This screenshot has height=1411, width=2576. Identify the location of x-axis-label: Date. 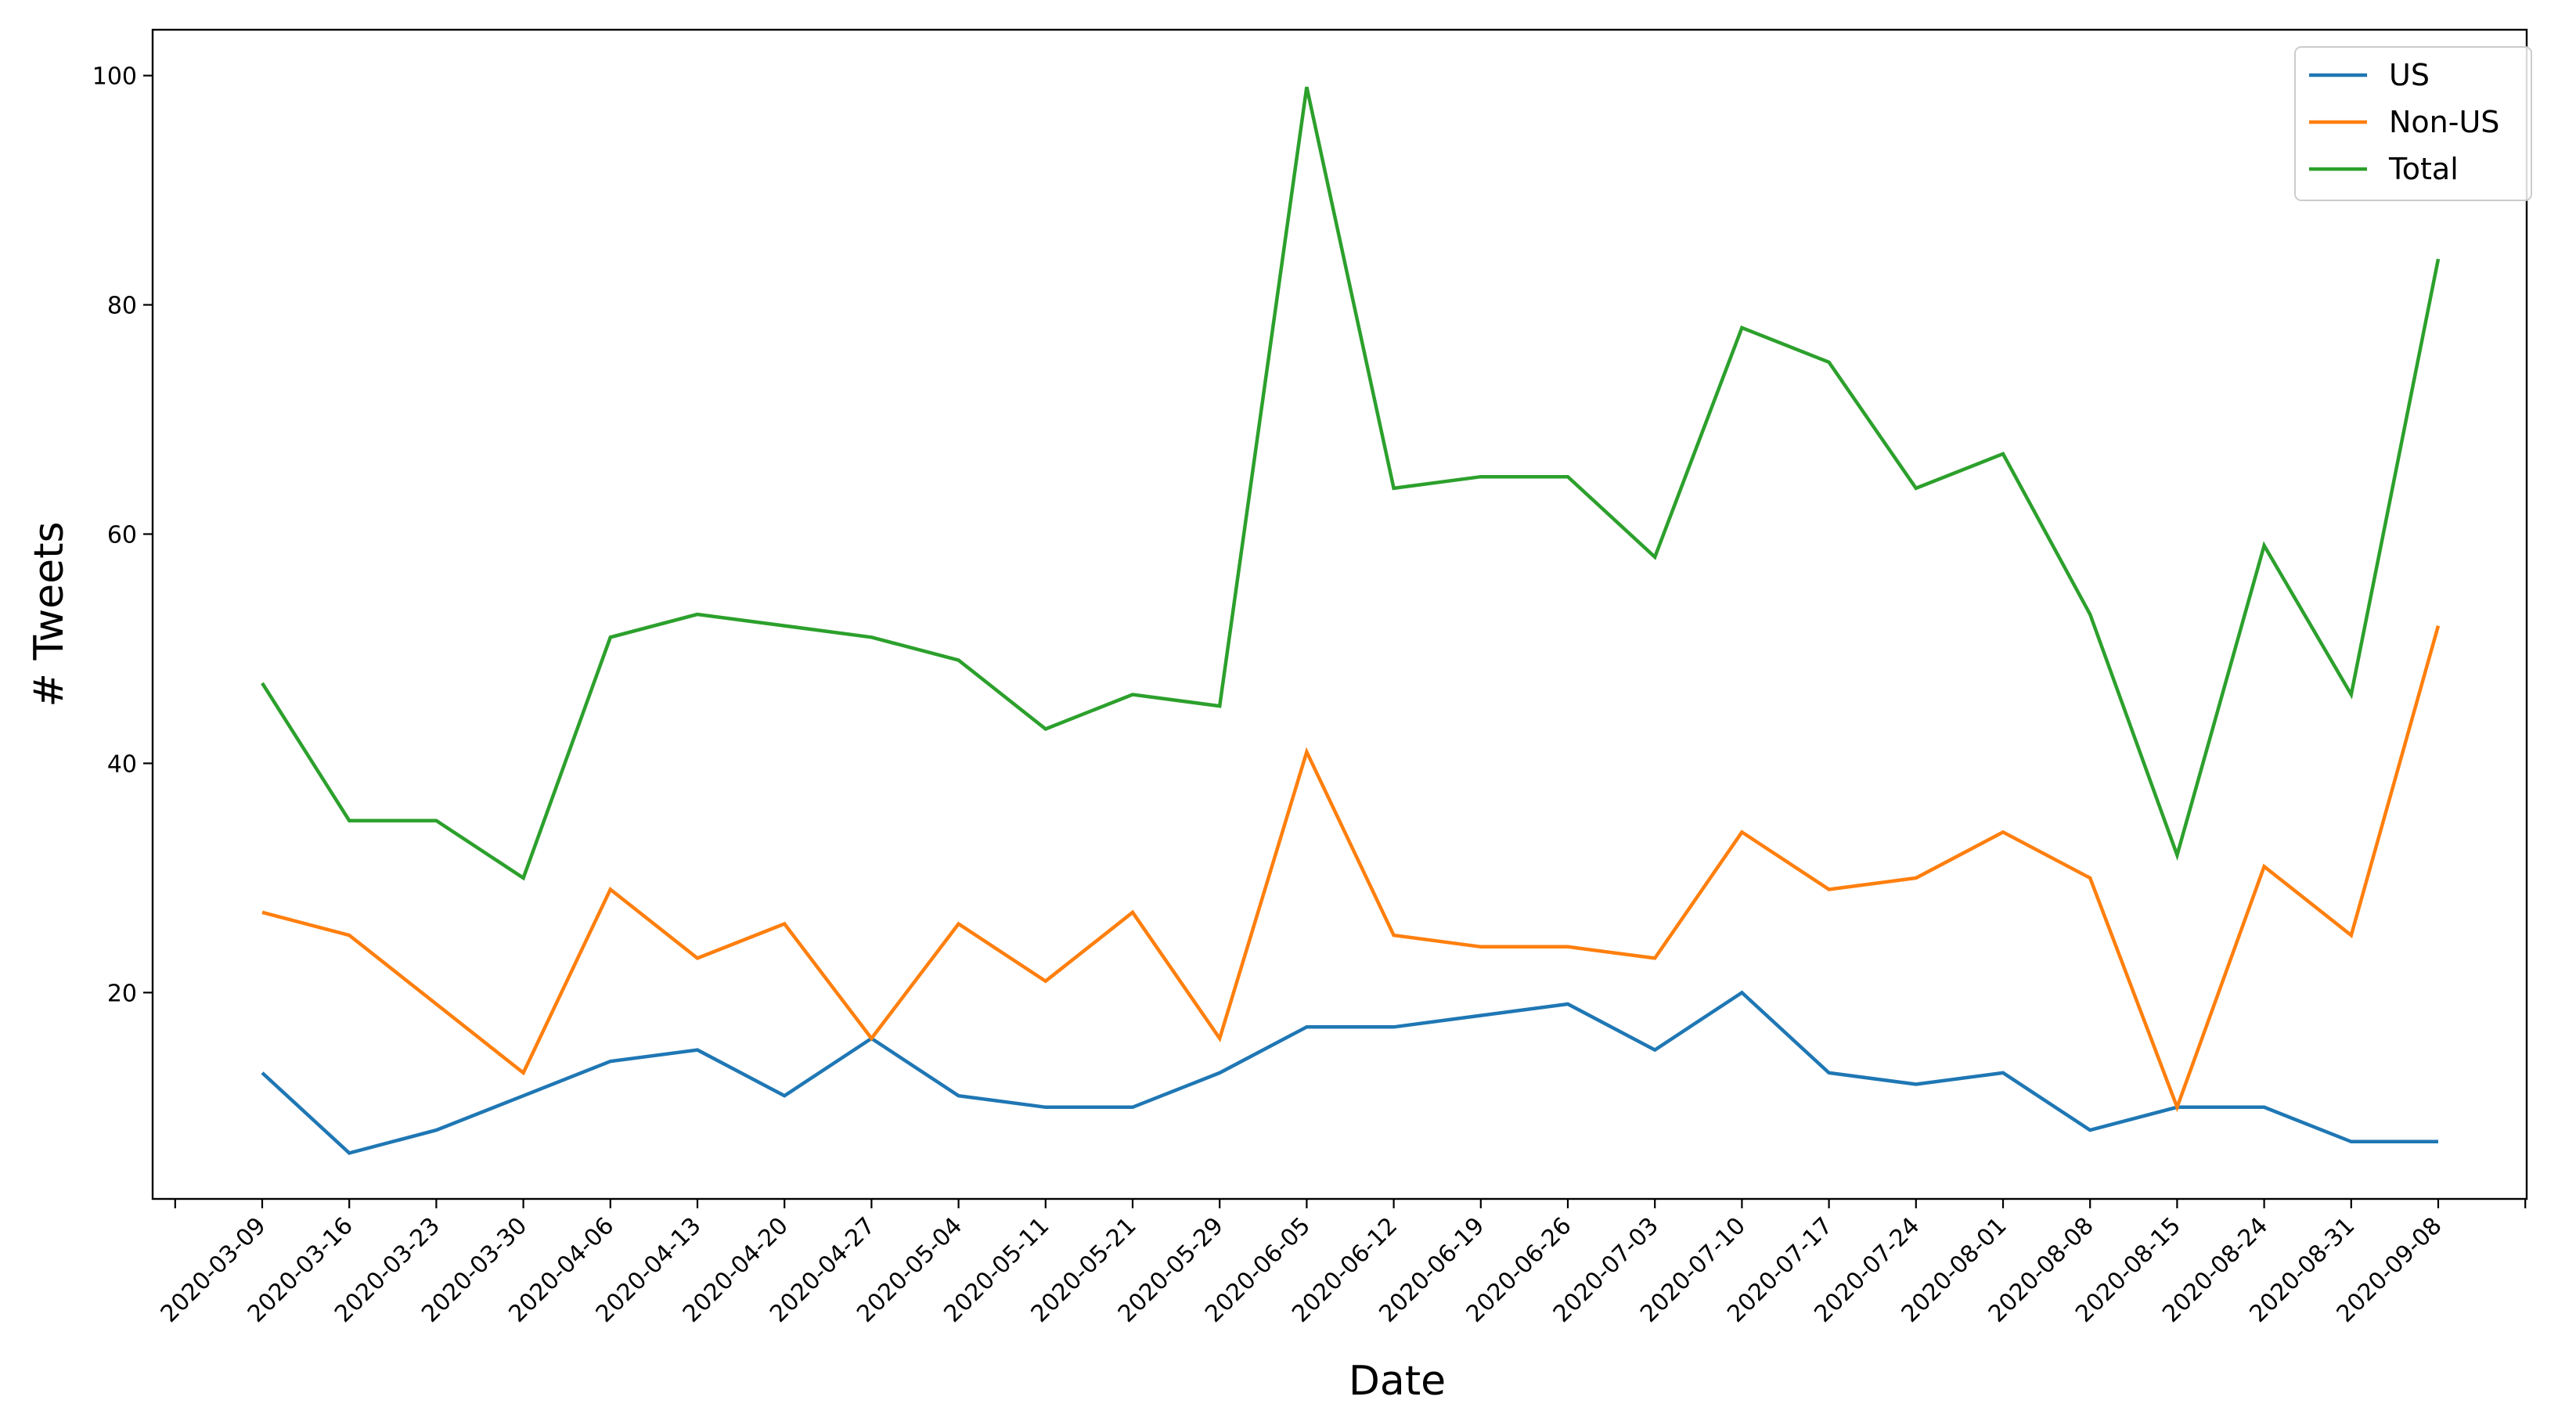
(1397, 1381).